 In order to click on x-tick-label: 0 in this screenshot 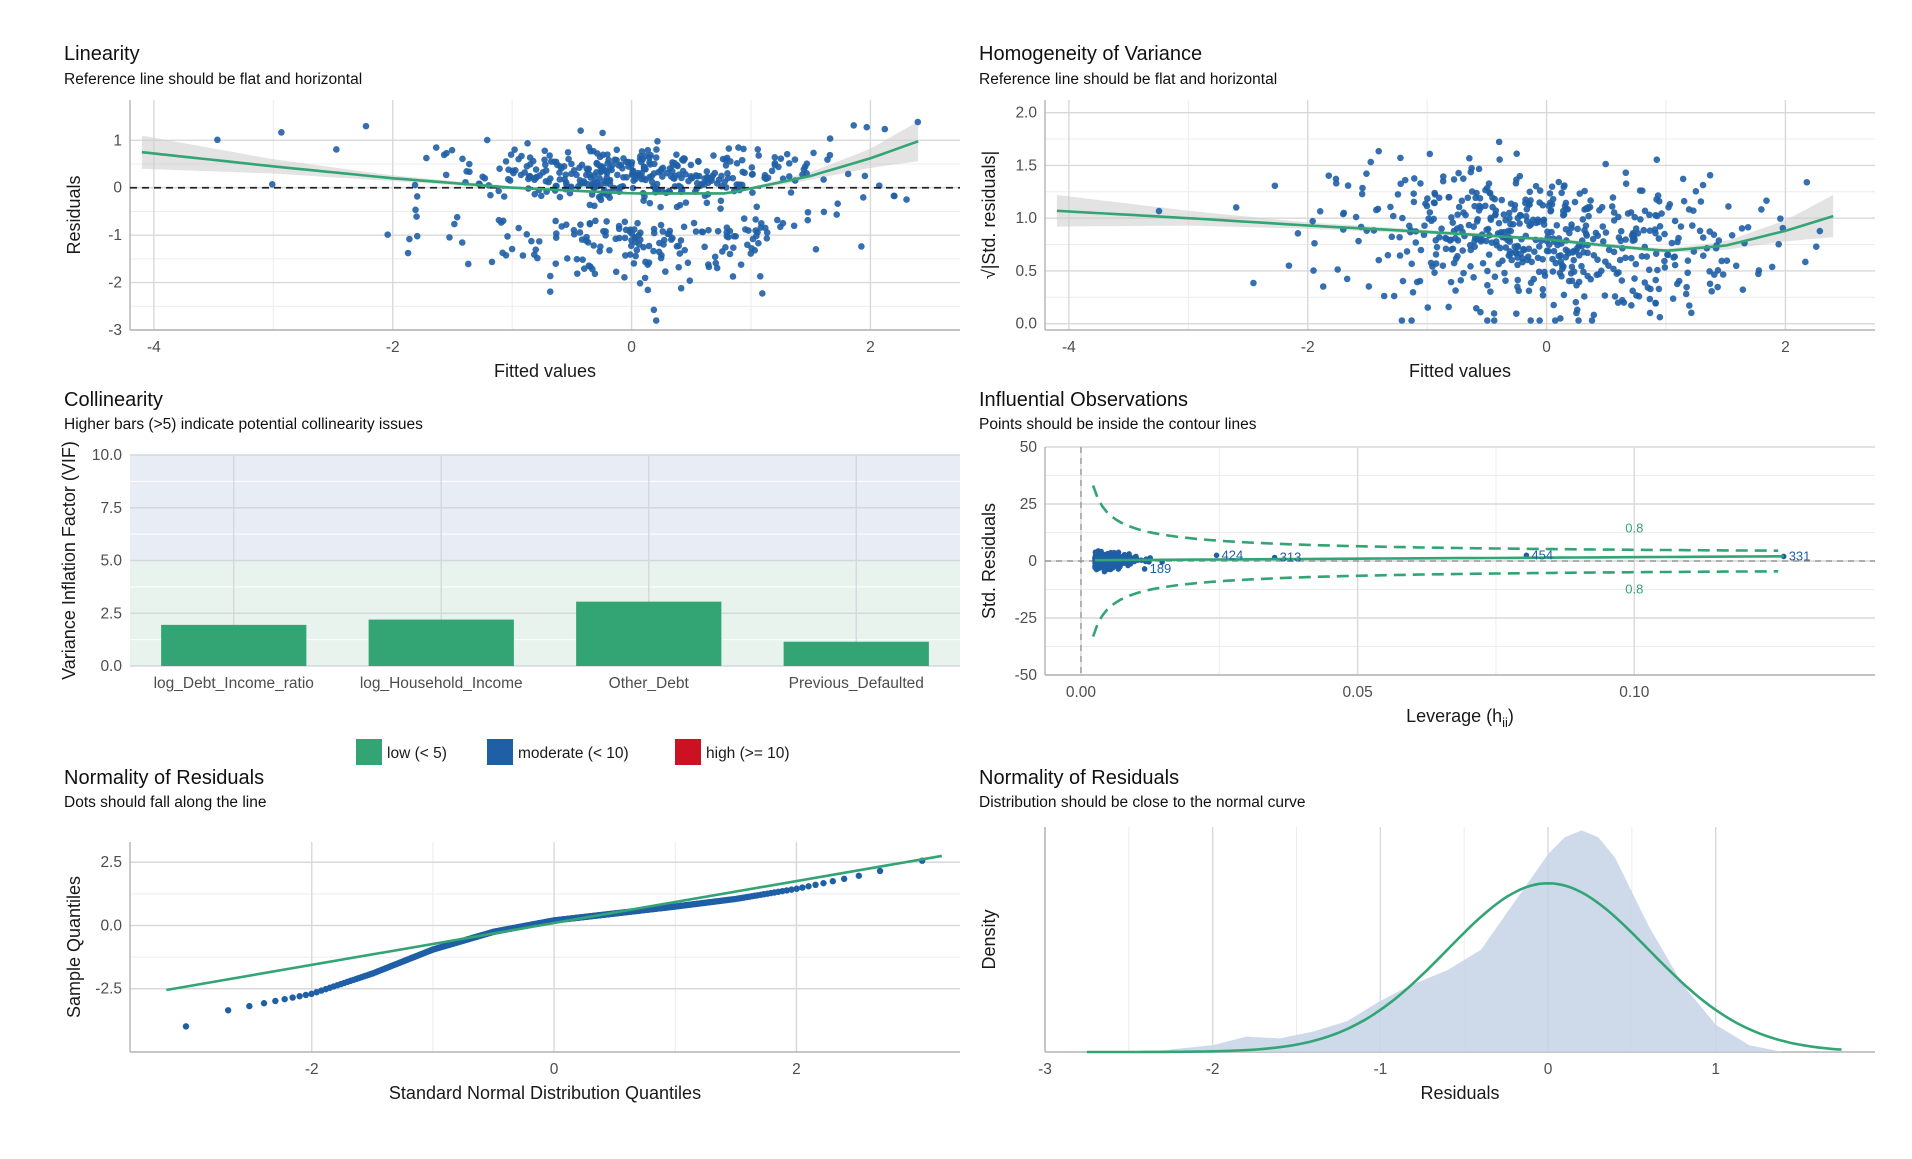, I will do `click(631, 347)`.